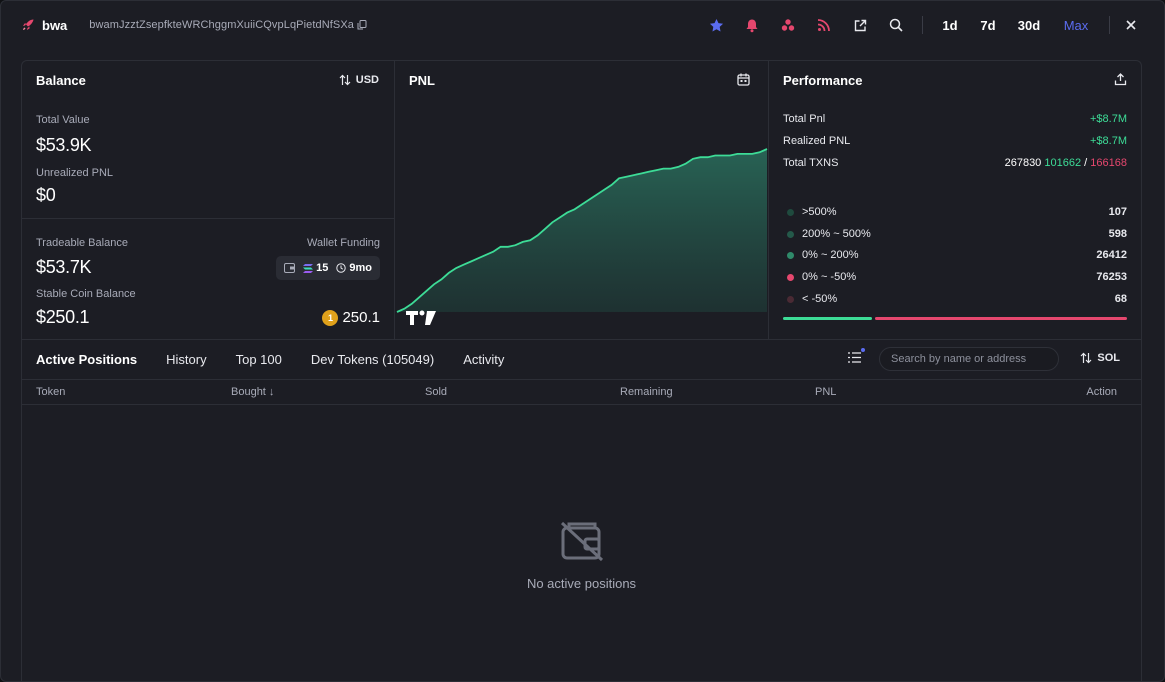  Describe the element at coordinates (581, 541) in the screenshot. I see `no-positions-icon` at that location.